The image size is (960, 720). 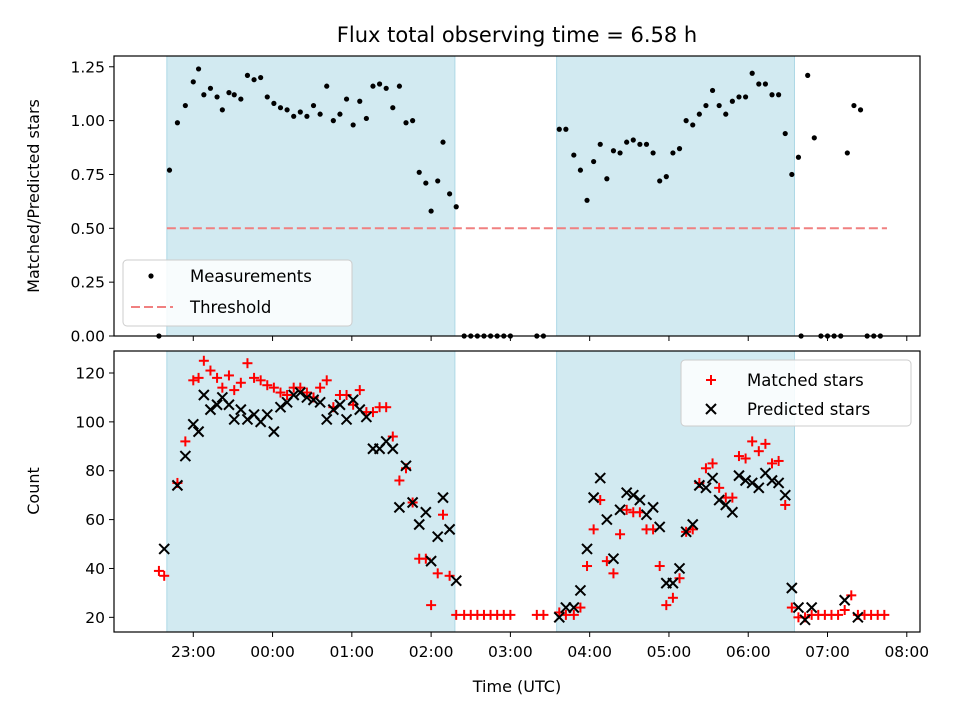 I want to click on top-y-axis-label: Matched/Predicted stars, so click(x=33, y=196).